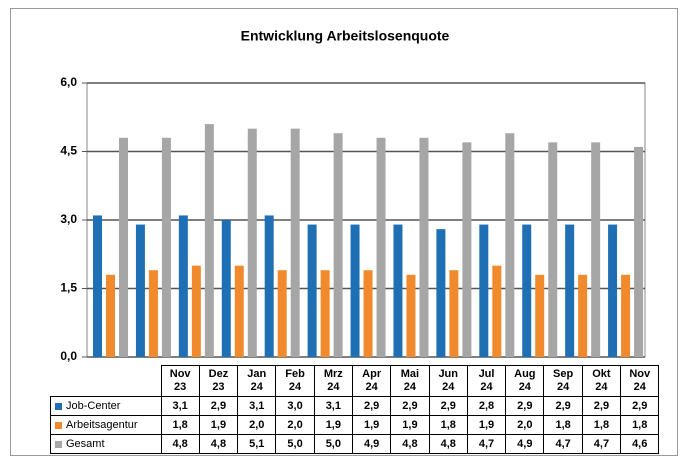 Image resolution: width=687 pixels, height=463 pixels. What do you see at coordinates (525, 381) in the screenshot?
I see `category-label: Aug 24` at bounding box center [525, 381].